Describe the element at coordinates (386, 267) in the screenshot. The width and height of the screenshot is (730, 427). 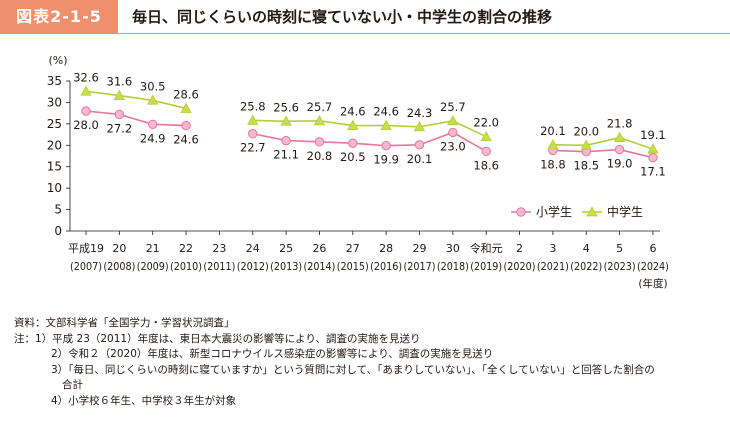
I see `x-tick-year: (2016)` at that location.